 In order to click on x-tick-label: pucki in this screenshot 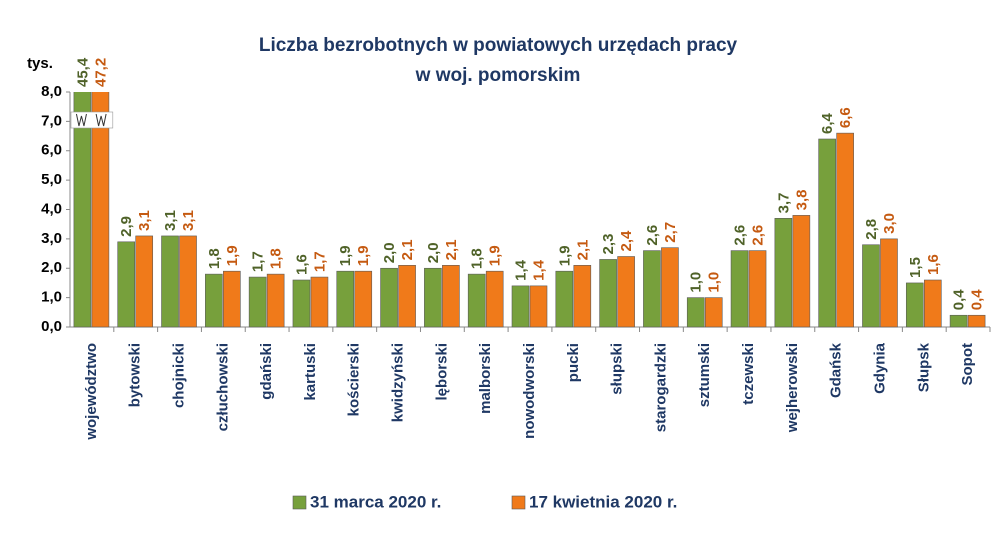, I will do `click(573, 362)`.